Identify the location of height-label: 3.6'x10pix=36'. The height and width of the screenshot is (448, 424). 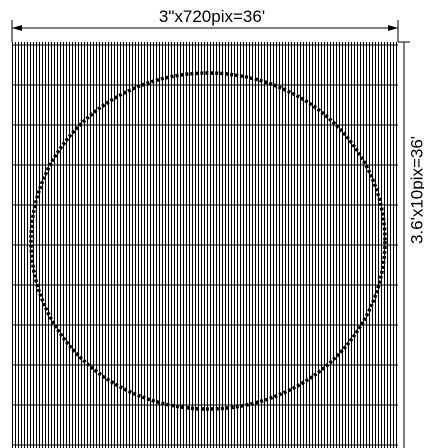
(415, 190).